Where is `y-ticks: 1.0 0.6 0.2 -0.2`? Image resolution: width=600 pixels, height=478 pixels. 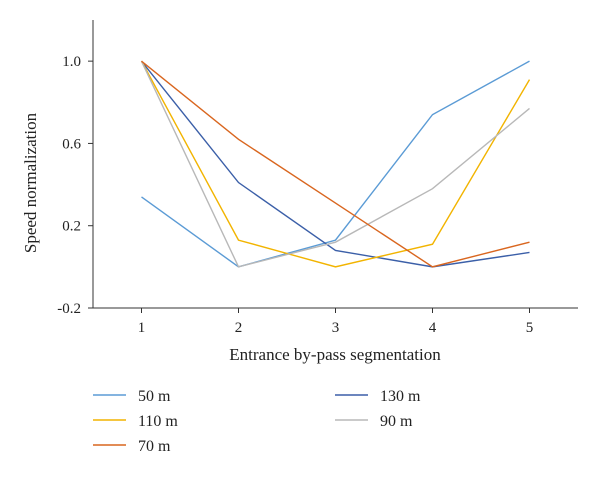 y-ticks: 1.0 0.6 0.2 -0.2 is located at coordinates (75, 185).